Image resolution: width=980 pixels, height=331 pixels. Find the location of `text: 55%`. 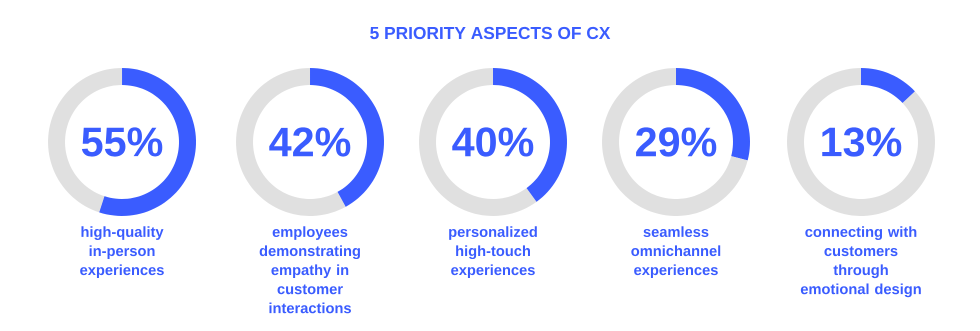

text: 55% is located at coordinates (122, 142).